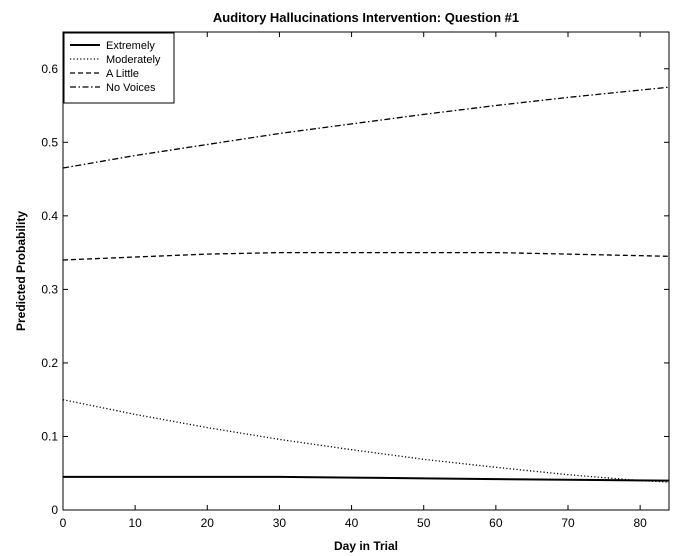 This screenshot has width=679, height=556. What do you see at coordinates (424, 523) in the screenshot?
I see `x-tick-label: 50` at bounding box center [424, 523].